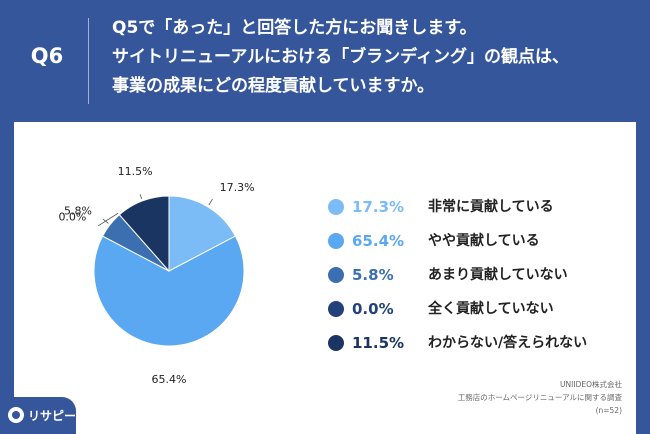  I want to click on question-line-3: 事業の成果にどの程度貢献していますか。, so click(273, 86).